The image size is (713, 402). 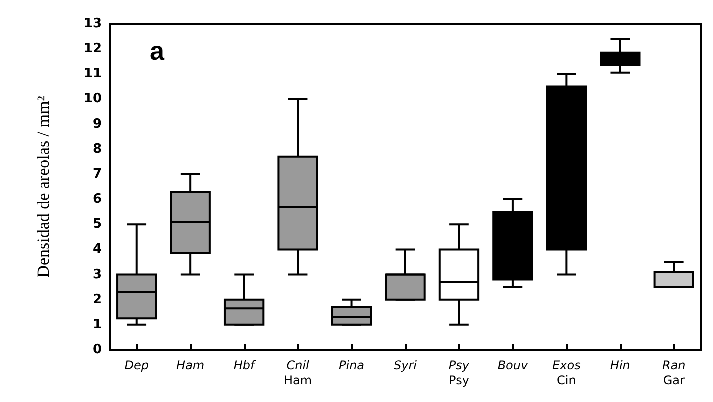 I want to click on y-axis-title: Densidad de areolas / mm², so click(x=43, y=187).